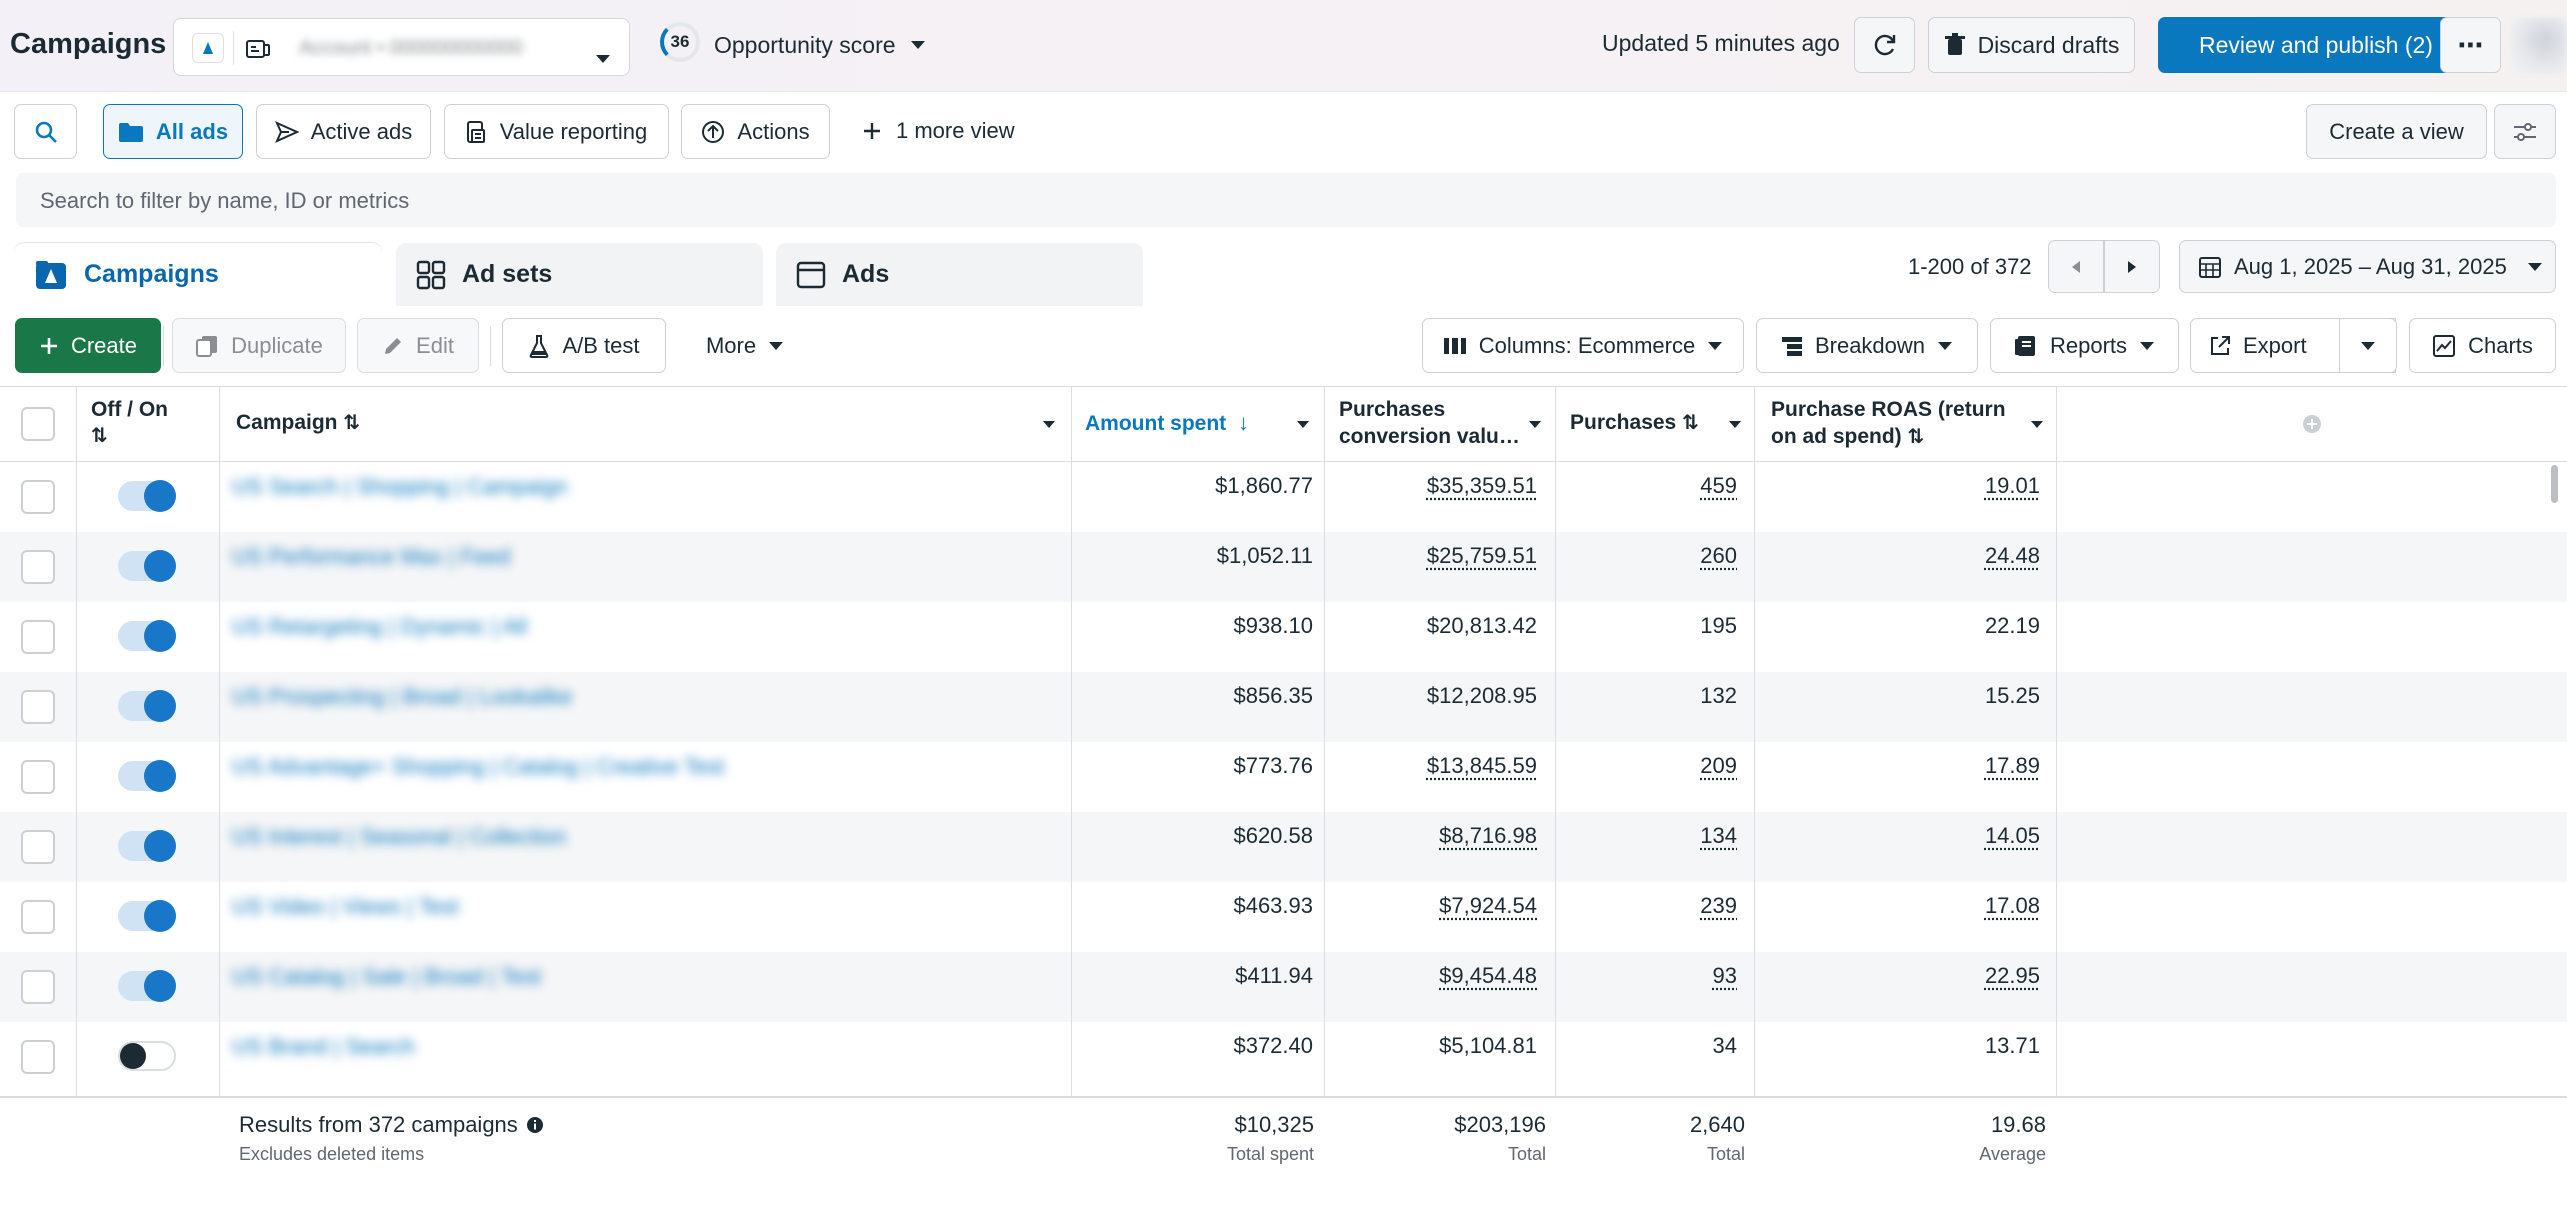 The height and width of the screenshot is (1216, 2567). Describe the element at coordinates (343, 131) in the screenshot. I see `view-active-ads: Active ads` at that location.